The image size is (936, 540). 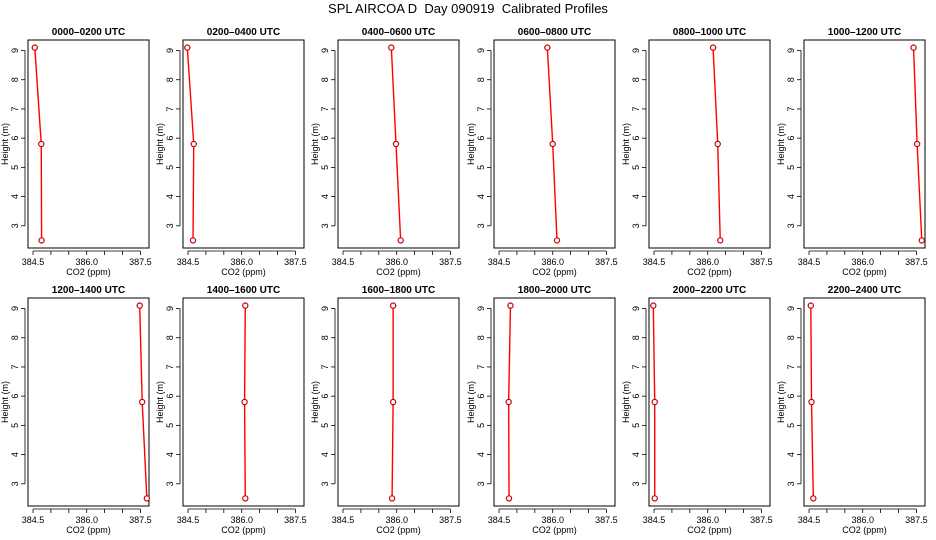 What do you see at coordinates (88, 290) in the screenshot?
I see `panel-title: 1200–1400 UTC` at bounding box center [88, 290].